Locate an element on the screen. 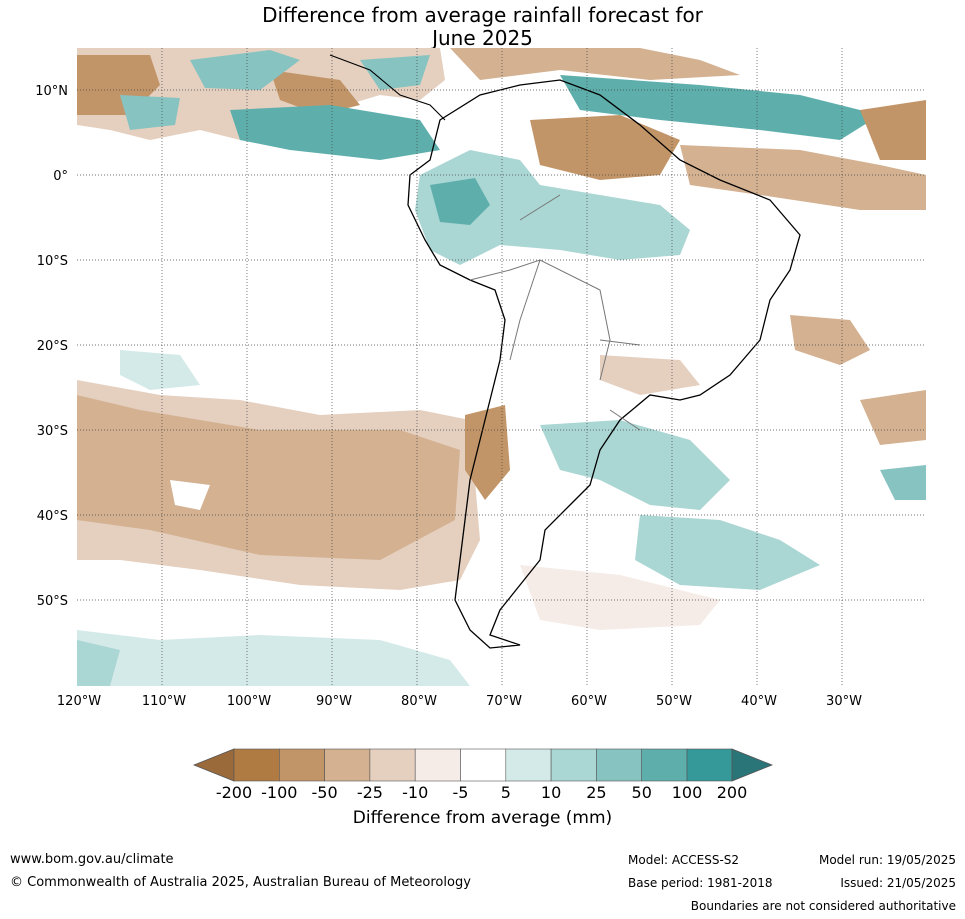 The height and width of the screenshot is (919, 965). title-line-2: June 2025 is located at coordinates (482, 38).